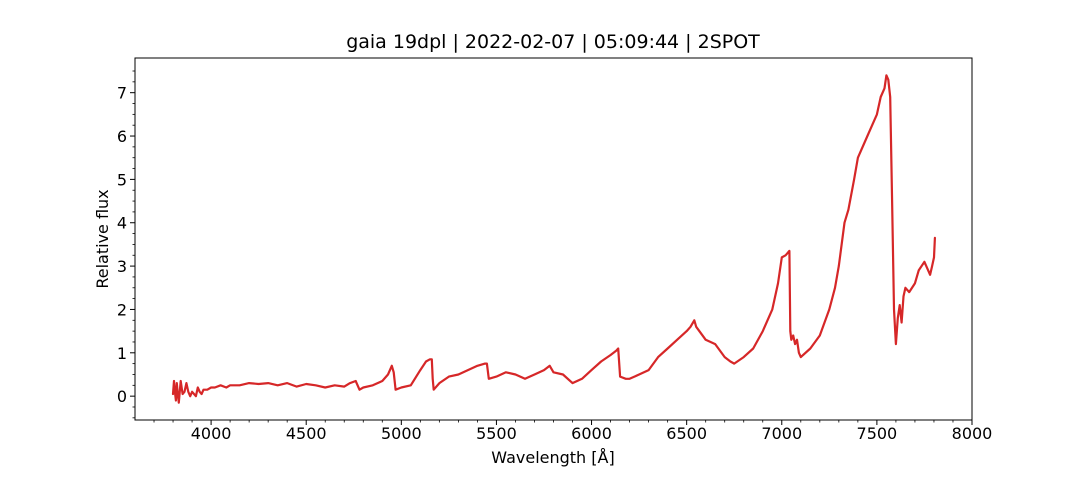  Describe the element at coordinates (122, 93) in the screenshot. I see `y-tick-label: 7` at that location.